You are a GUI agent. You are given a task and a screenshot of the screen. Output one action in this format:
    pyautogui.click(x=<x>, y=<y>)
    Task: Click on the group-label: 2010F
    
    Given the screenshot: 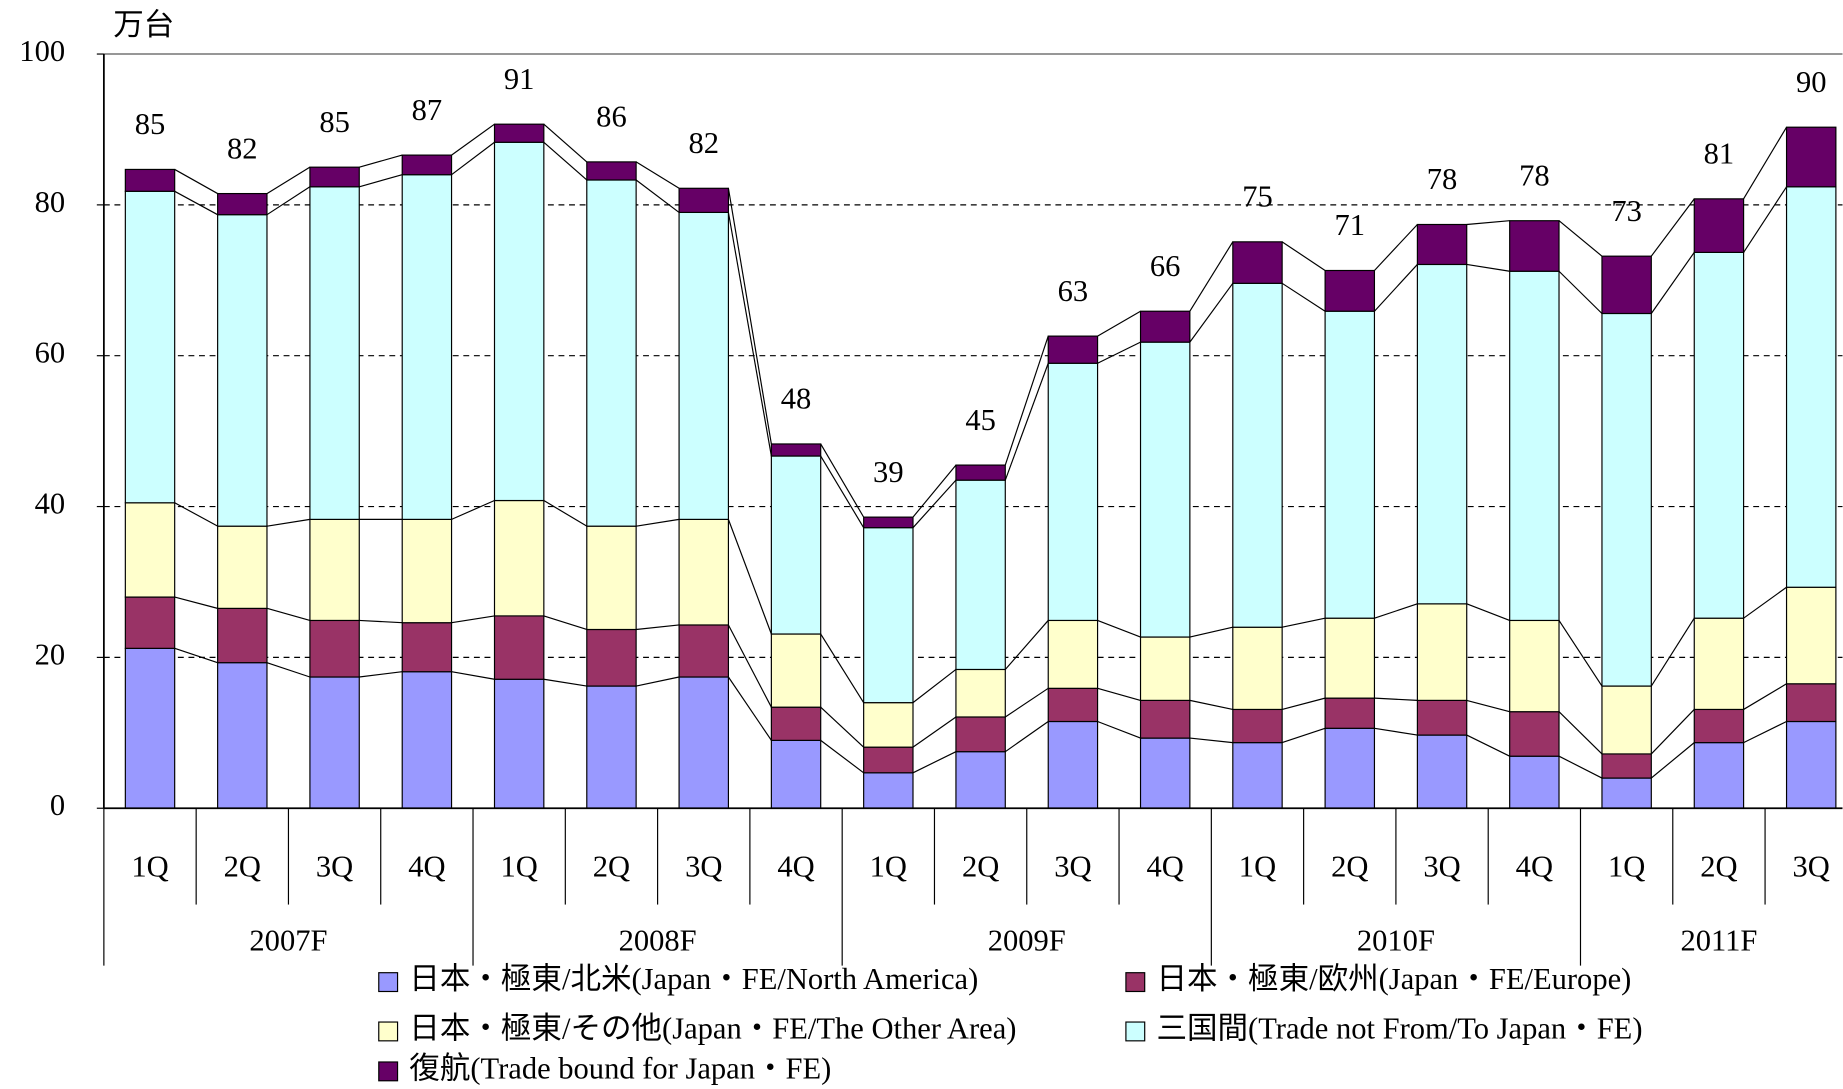 What is the action you would take?
    pyautogui.click(x=1396, y=940)
    